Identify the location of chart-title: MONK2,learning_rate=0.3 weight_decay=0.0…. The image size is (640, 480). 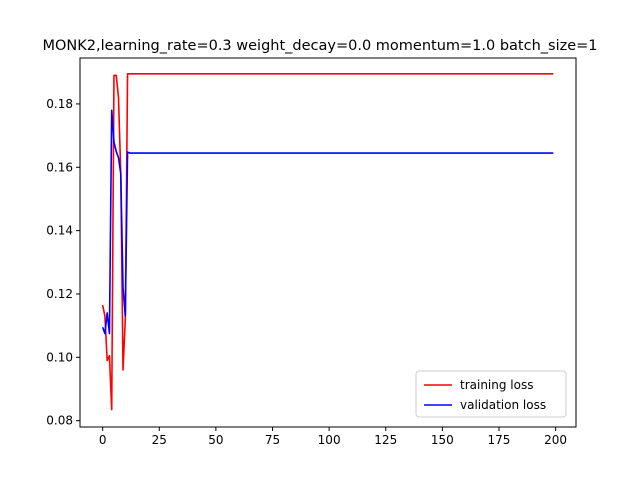
(319, 46).